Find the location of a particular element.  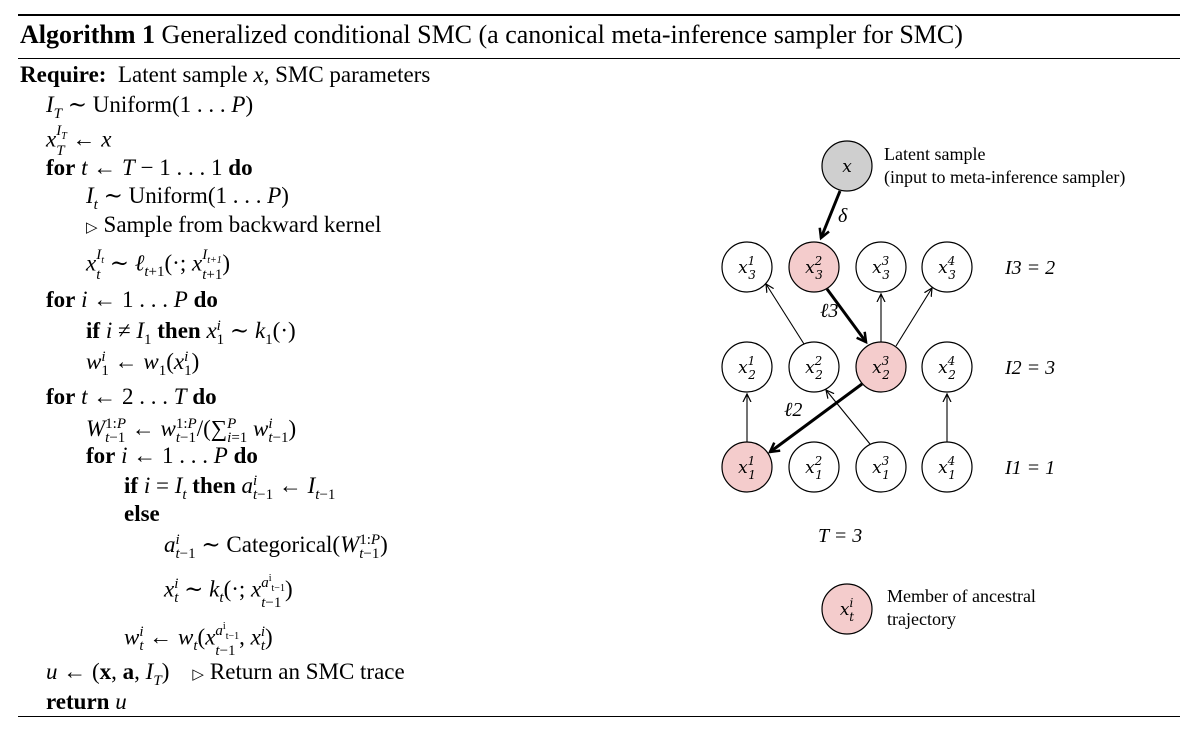

require-line: Require: Latent sample x, SMC parameters is located at coordinates (225, 75).